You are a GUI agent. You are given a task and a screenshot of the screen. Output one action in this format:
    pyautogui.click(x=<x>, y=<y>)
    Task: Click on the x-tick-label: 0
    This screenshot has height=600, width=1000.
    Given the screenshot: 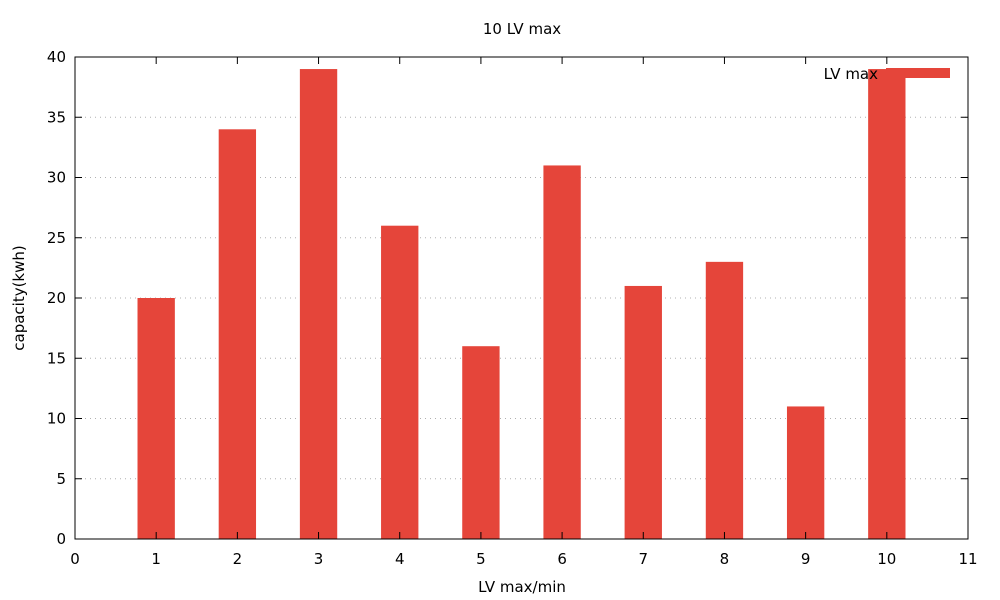 What is the action you would take?
    pyautogui.click(x=75, y=559)
    